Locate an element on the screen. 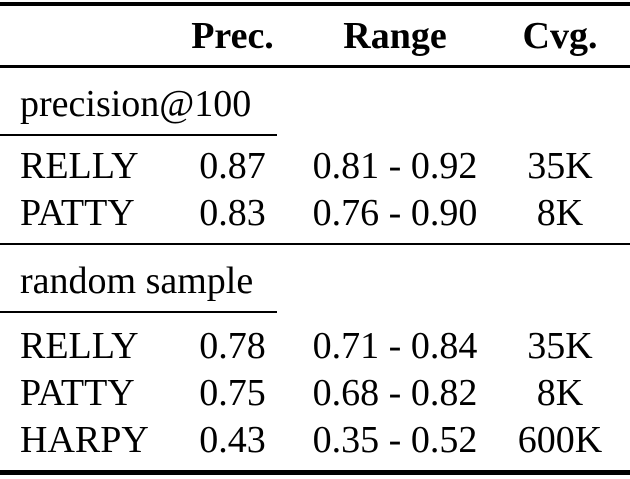 This screenshot has width=630, height=479. range-value: 0.68 - 0.82 is located at coordinates (395, 392).